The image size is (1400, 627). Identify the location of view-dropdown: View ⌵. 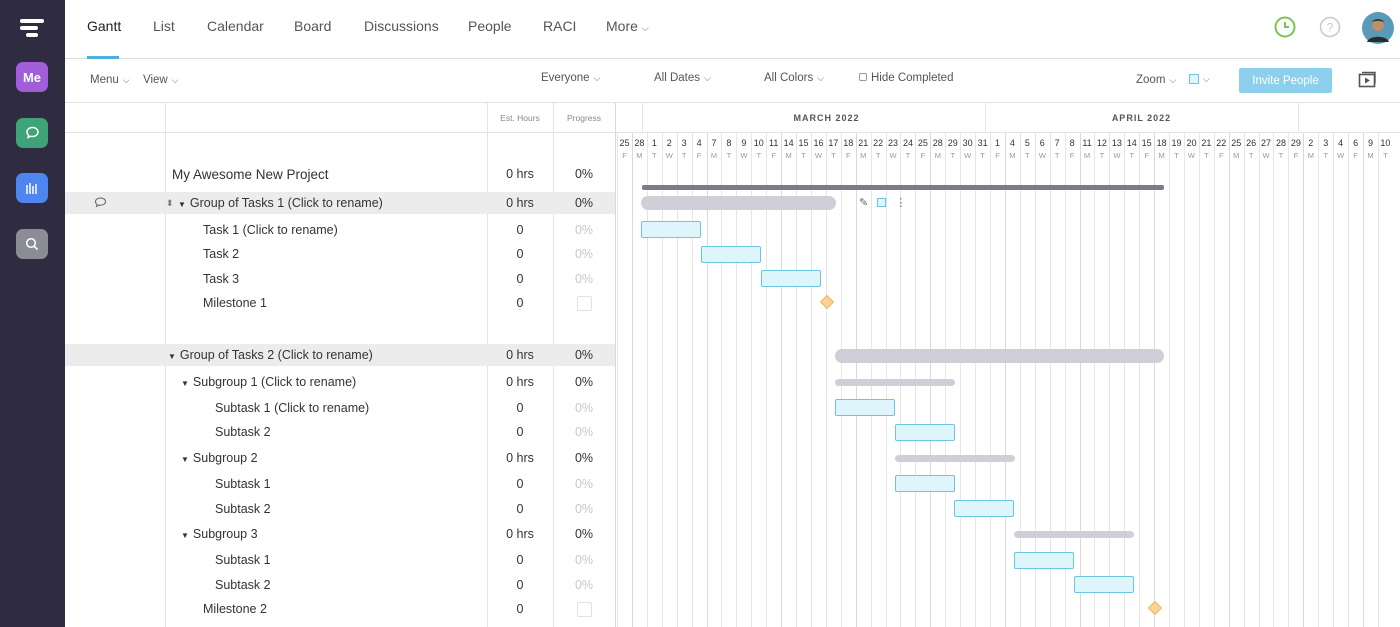
(161, 80).